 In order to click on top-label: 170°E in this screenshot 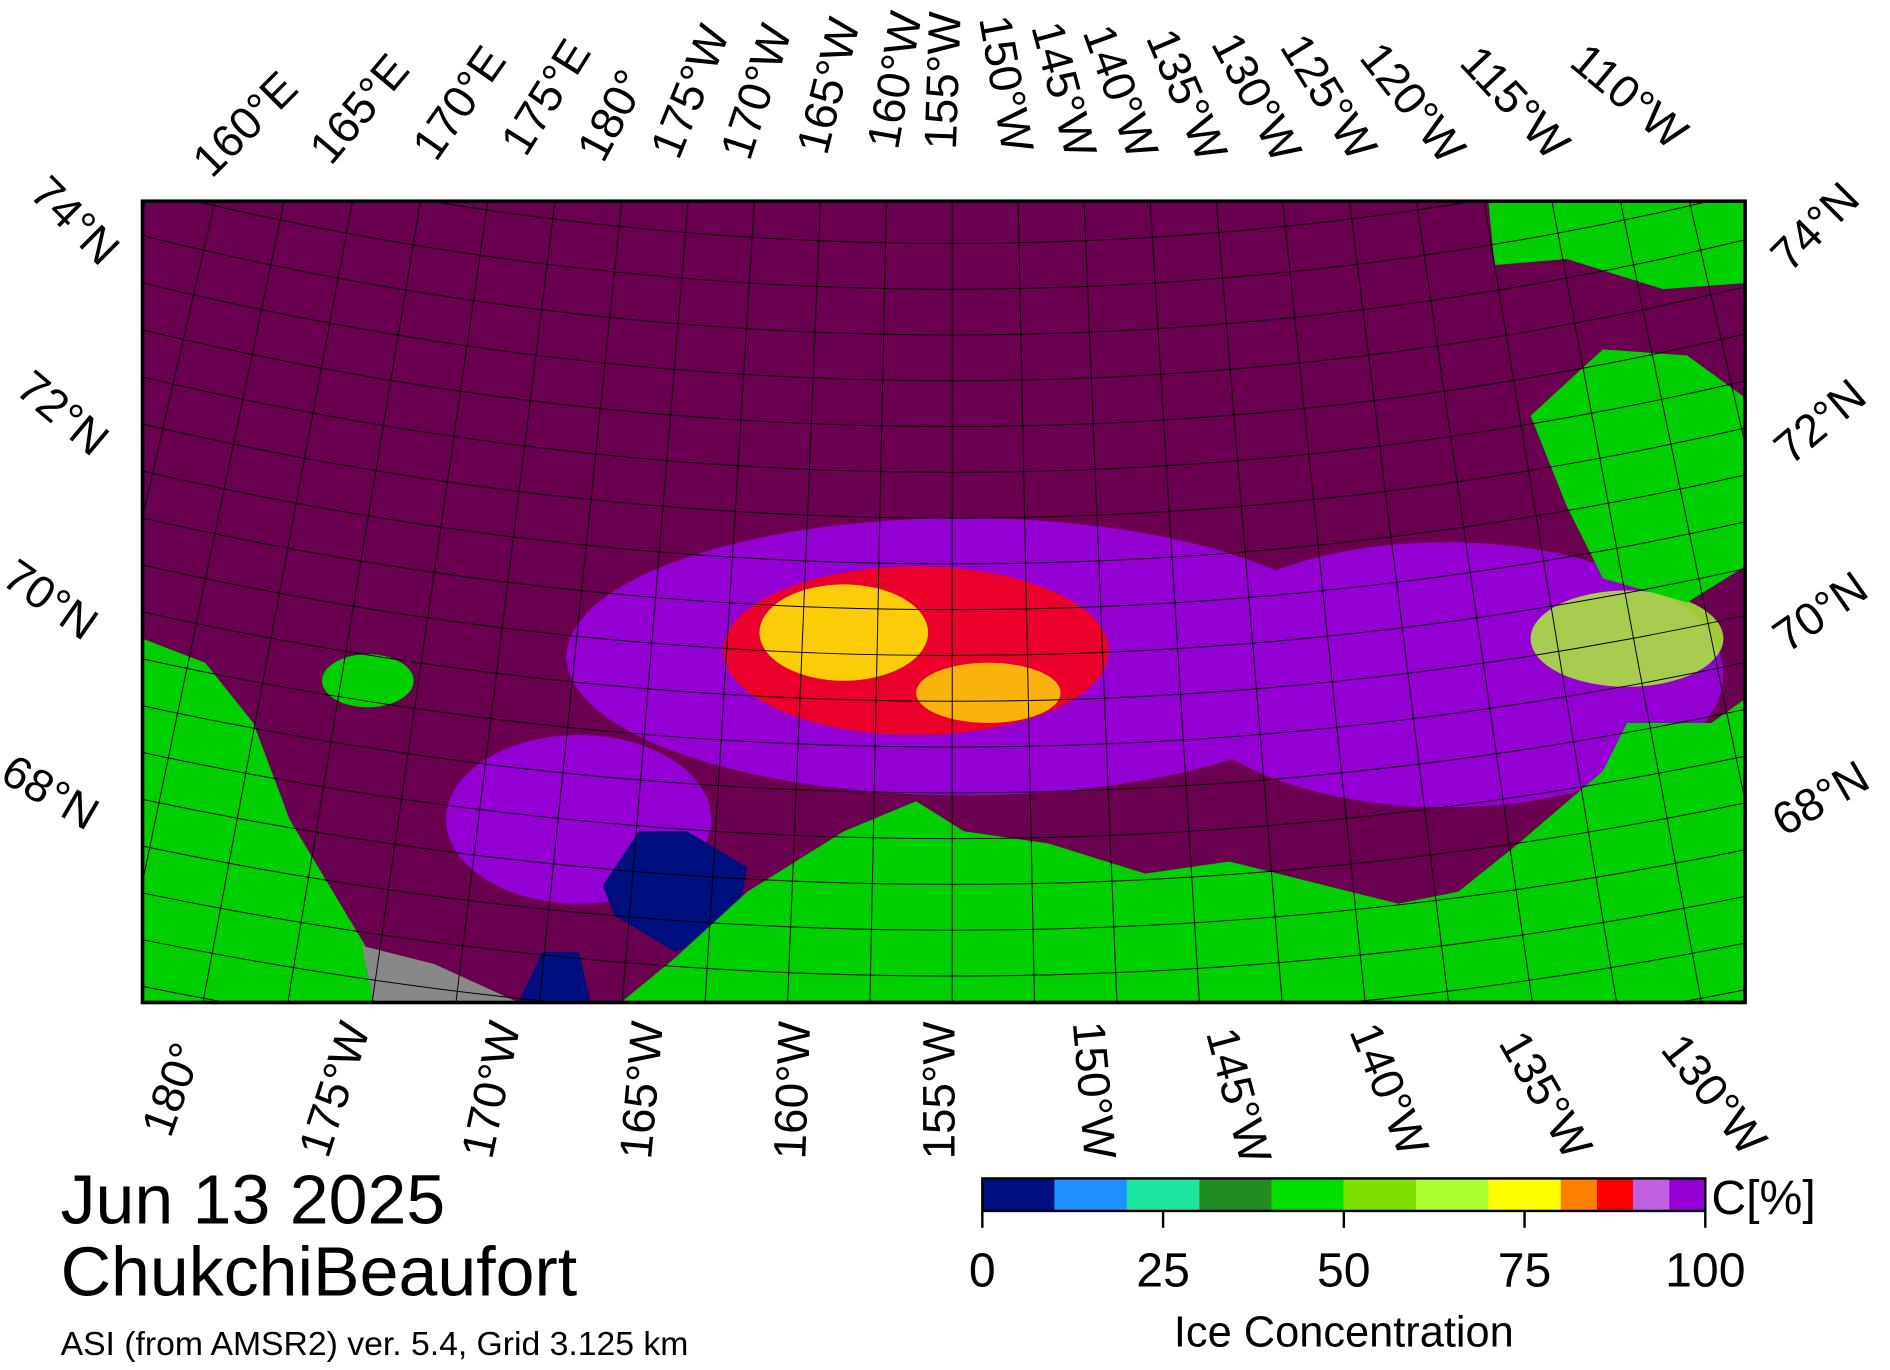, I will do `click(459, 103)`.